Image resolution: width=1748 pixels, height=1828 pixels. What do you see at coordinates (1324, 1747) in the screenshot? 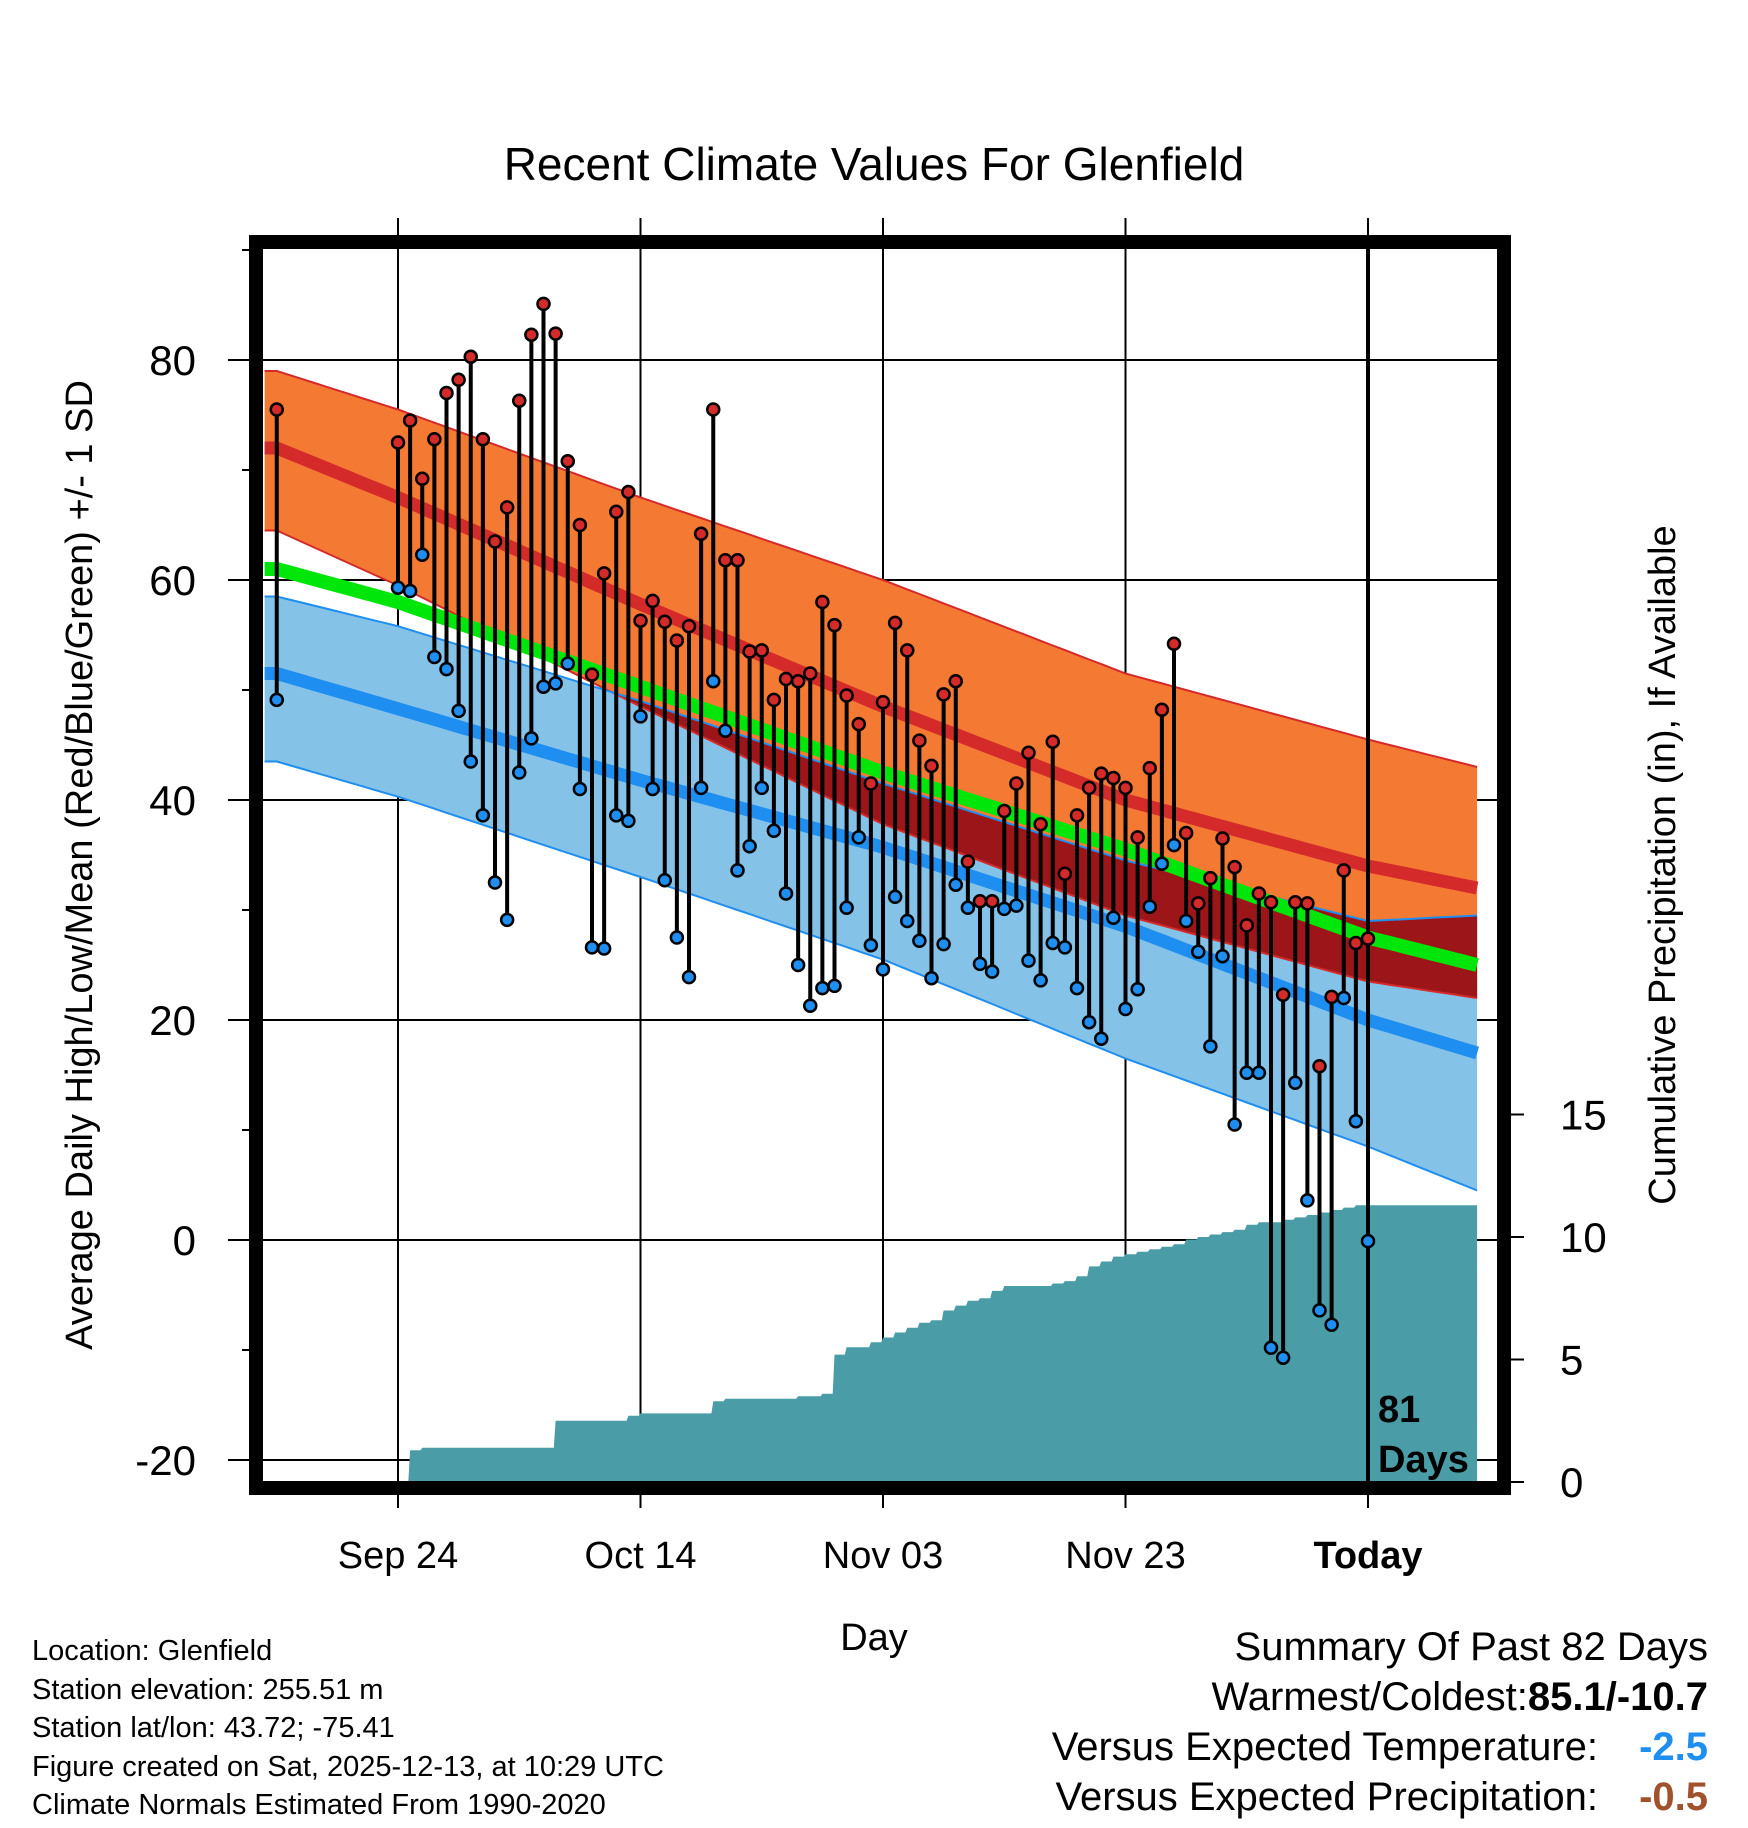
I see `temp-label: Versus Expected Temperature:` at bounding box center [1324, 1747].